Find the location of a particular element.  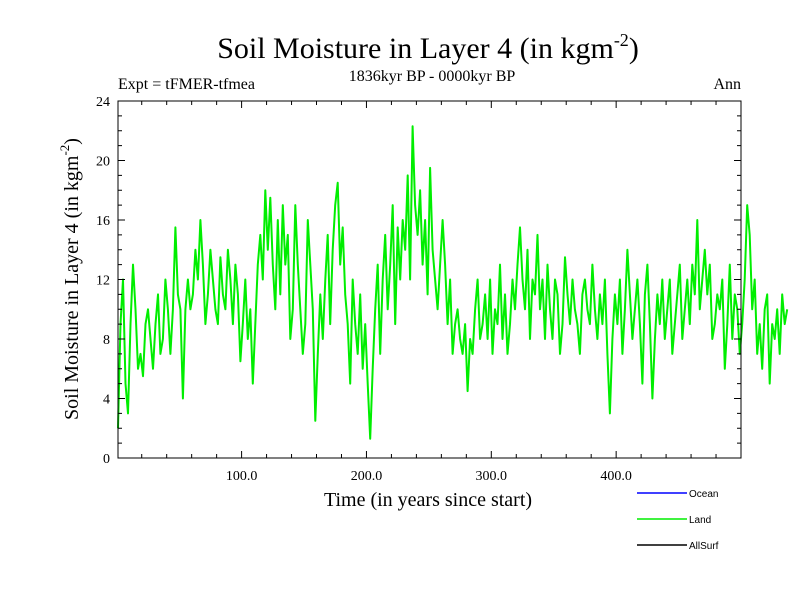

y-axis-label-main: Soil Moisture in Layer 4 (in kgm is located at coordinates (72, 287).